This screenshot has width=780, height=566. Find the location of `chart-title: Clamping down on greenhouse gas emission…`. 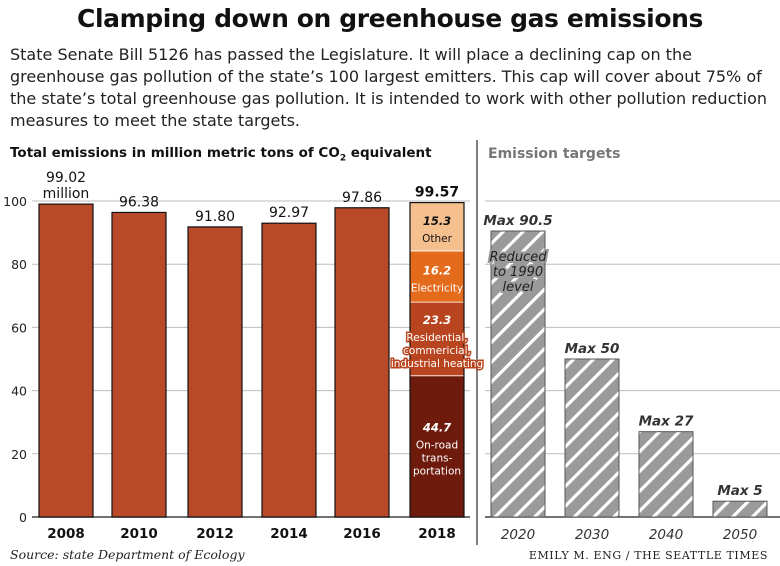

chart-title: Clamping down on greenhouse gas emission… is located at coordinates (390, 18).